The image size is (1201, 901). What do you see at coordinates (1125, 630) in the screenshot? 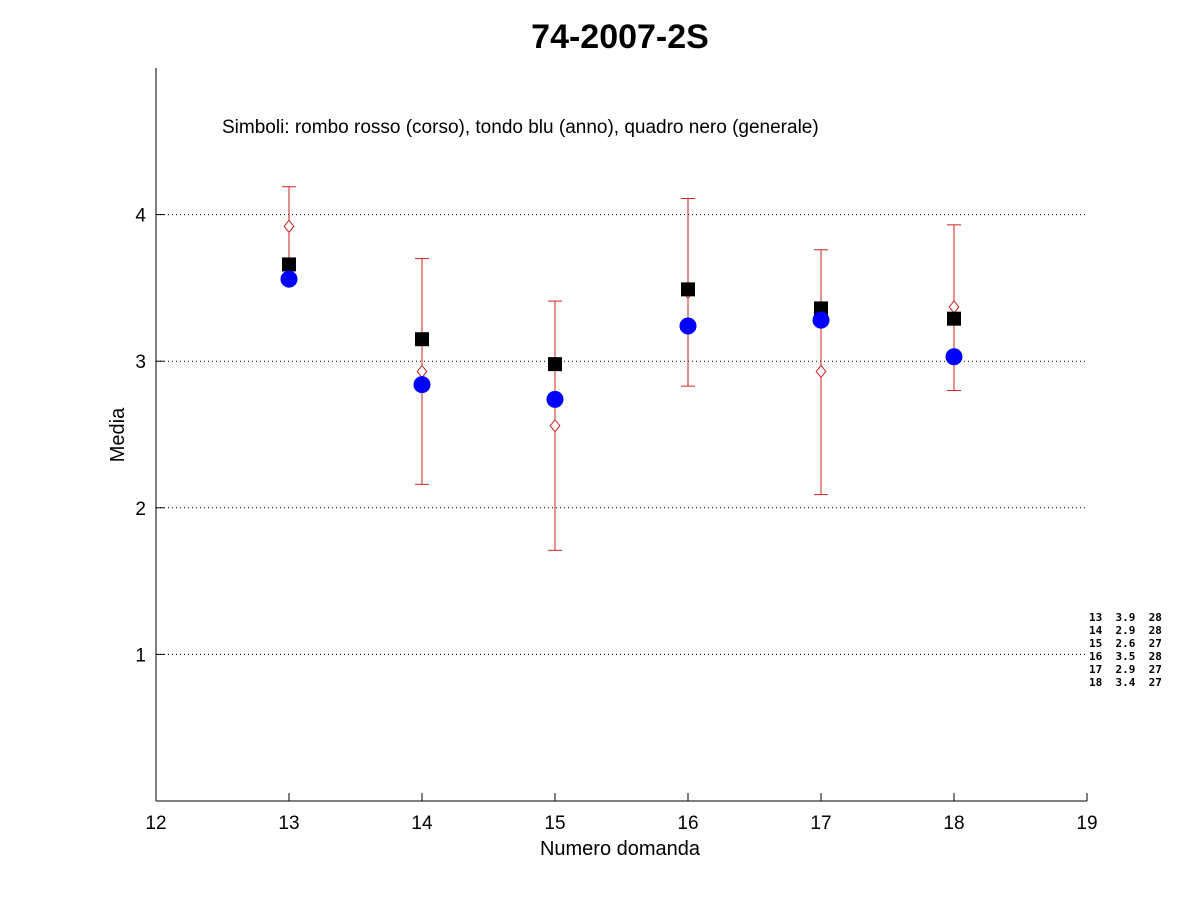
I see `side-table-row: 14 2.9 28` at bounding box center [1125, 630].